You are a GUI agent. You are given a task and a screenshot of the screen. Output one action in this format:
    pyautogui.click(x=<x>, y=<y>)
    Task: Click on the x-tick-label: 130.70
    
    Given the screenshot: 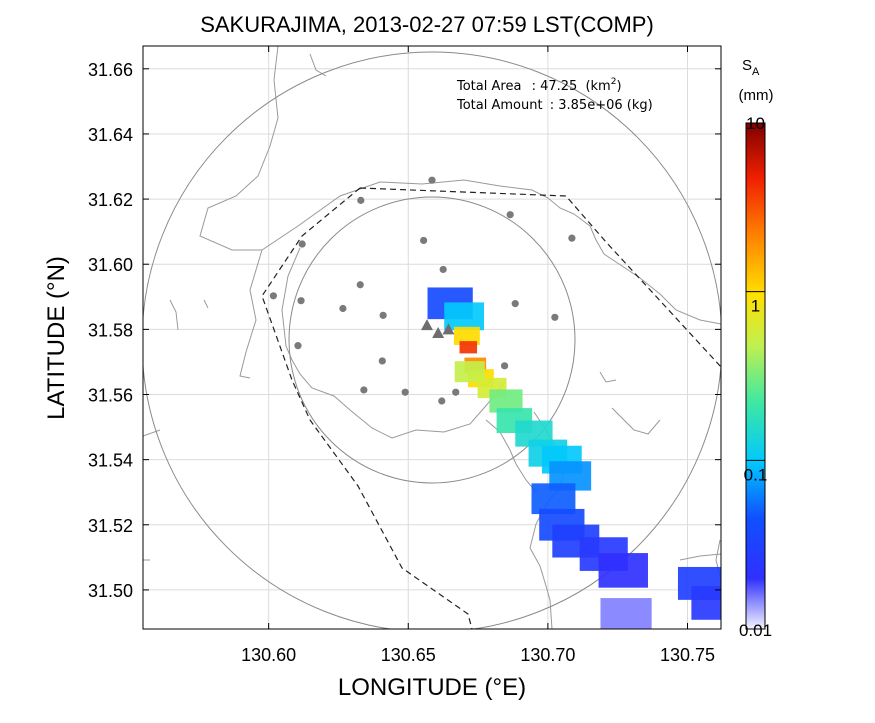 What is the action you would take?
    pyautogui.click(x=547, y=655)
    